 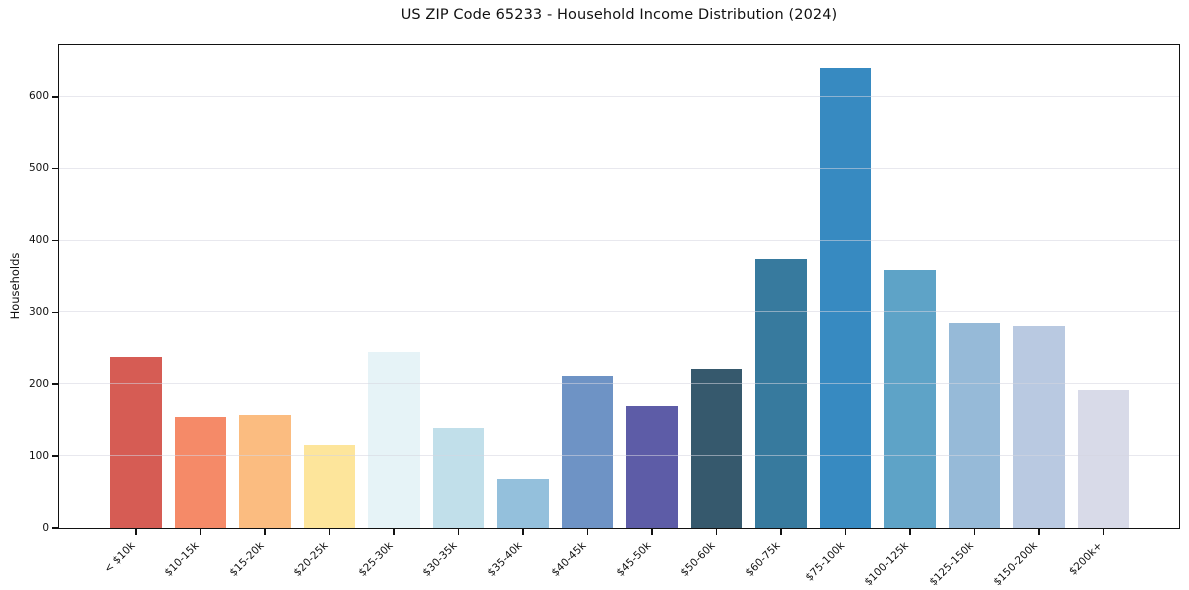 I want to click on x-tick-label: $125-150k, so click(x=951, y=564).